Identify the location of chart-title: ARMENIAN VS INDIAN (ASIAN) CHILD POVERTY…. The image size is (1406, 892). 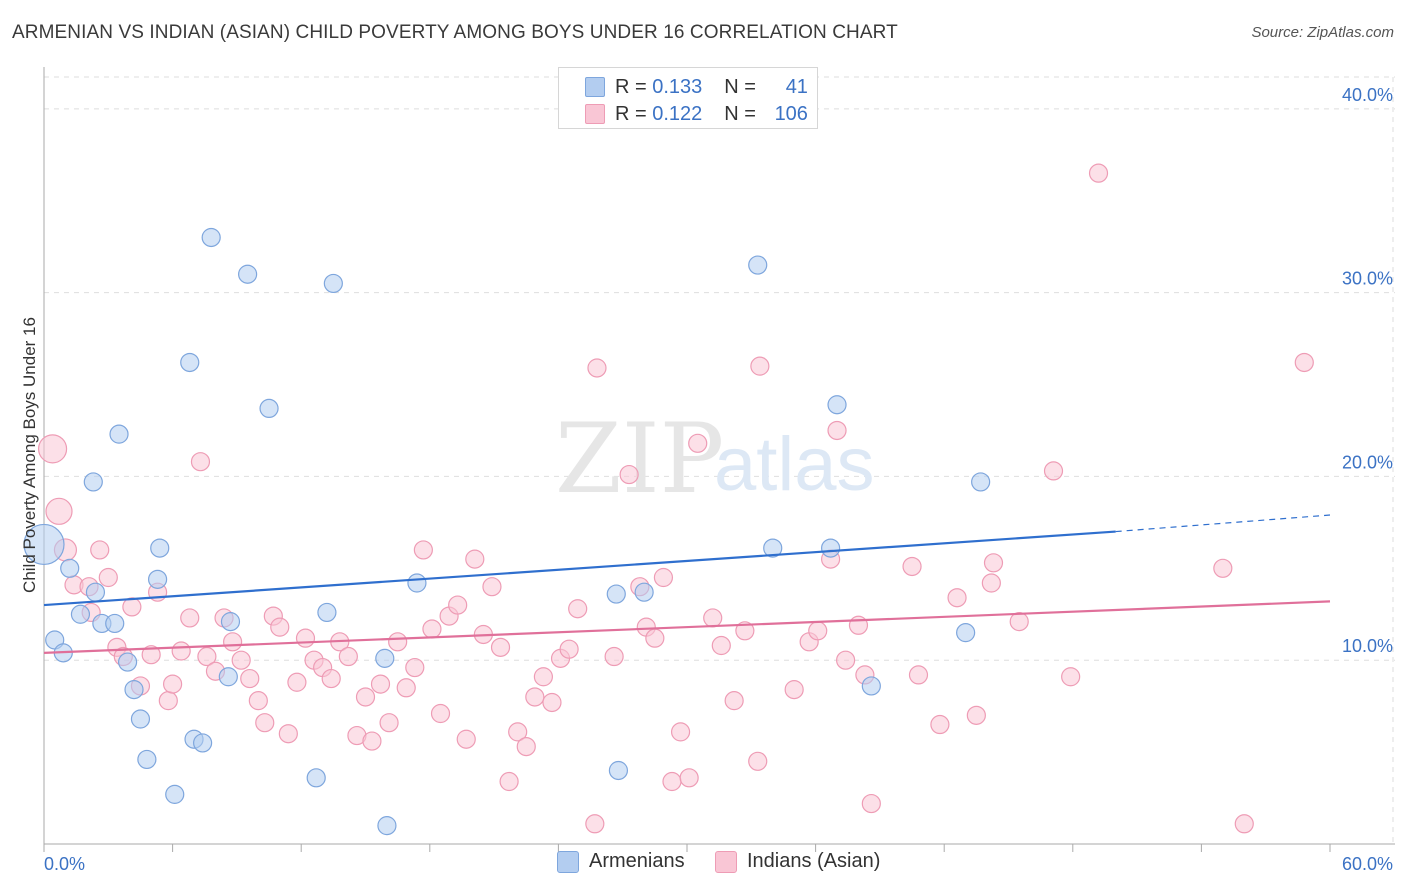
(455, 32).